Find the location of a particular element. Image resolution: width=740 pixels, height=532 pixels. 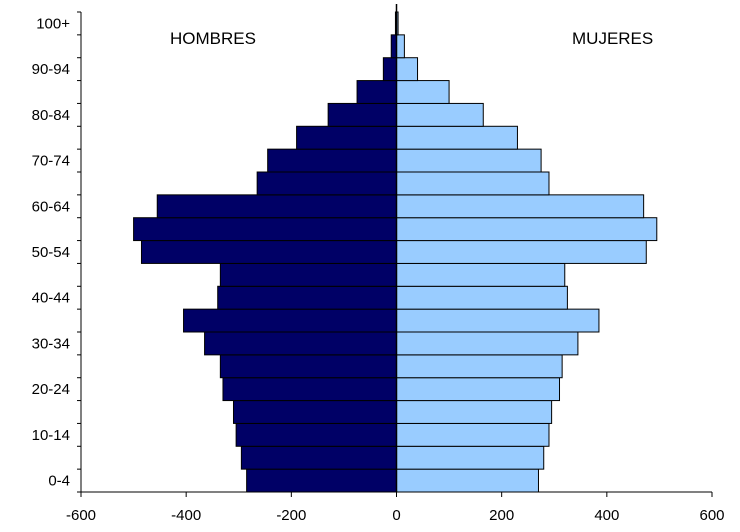

y-tick-label: 30-34 is located at coordinates (51, 343).